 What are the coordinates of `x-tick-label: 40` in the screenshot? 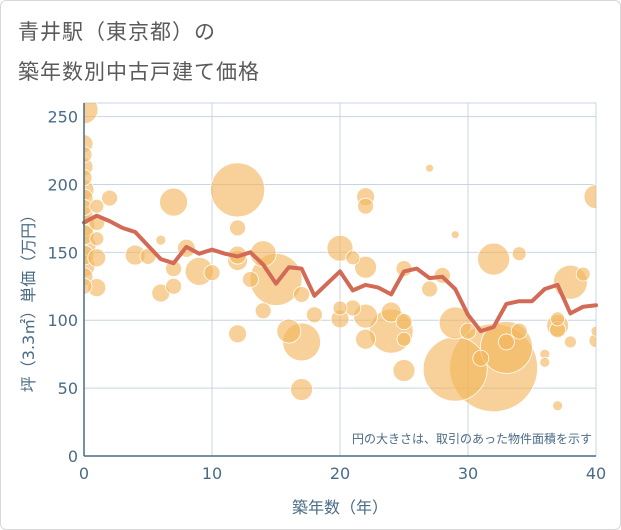 It's located at (596, 473).